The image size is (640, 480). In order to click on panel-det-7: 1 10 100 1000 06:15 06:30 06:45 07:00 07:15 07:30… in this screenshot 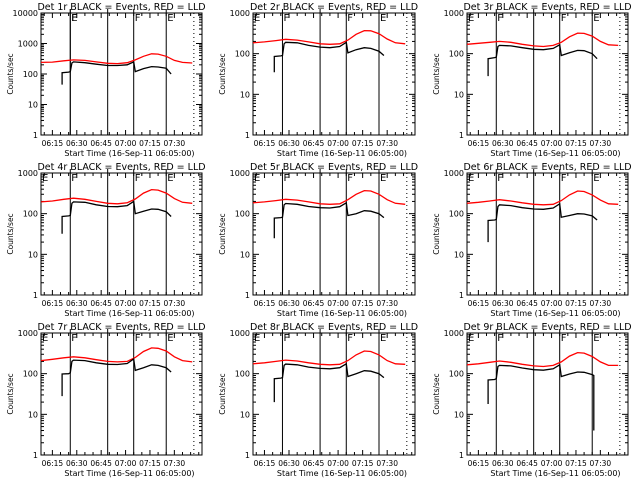, I will do `click(106, 400)`.